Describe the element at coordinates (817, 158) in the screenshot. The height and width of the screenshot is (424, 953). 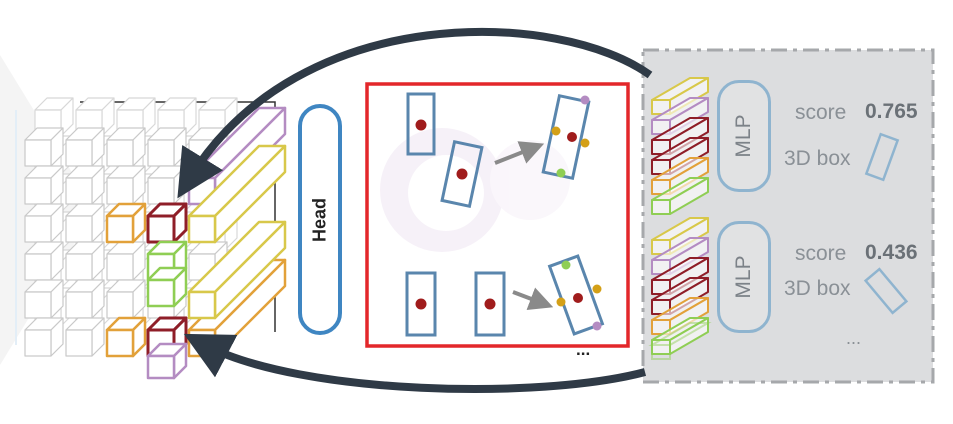
I see `box-label-1: 3D box` at that location.